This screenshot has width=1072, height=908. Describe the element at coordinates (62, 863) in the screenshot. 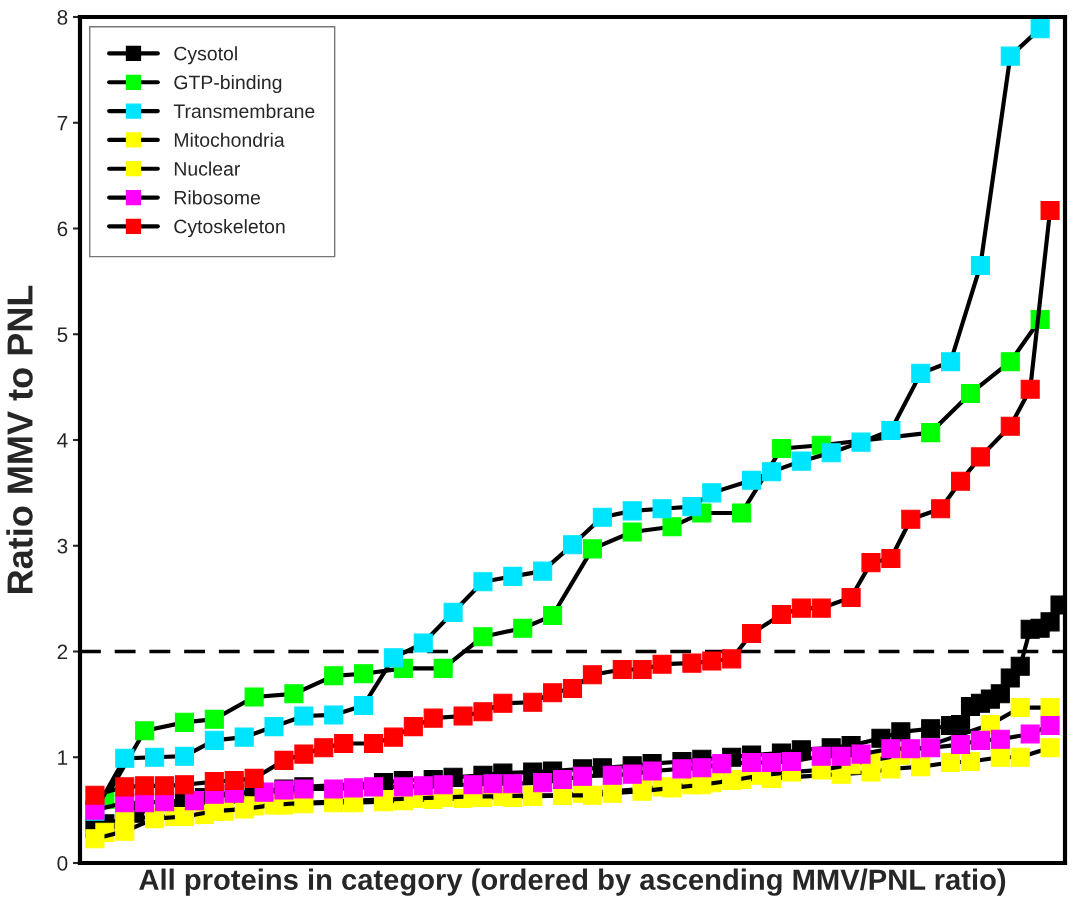

I see `y-tick-label: 0` at that location.